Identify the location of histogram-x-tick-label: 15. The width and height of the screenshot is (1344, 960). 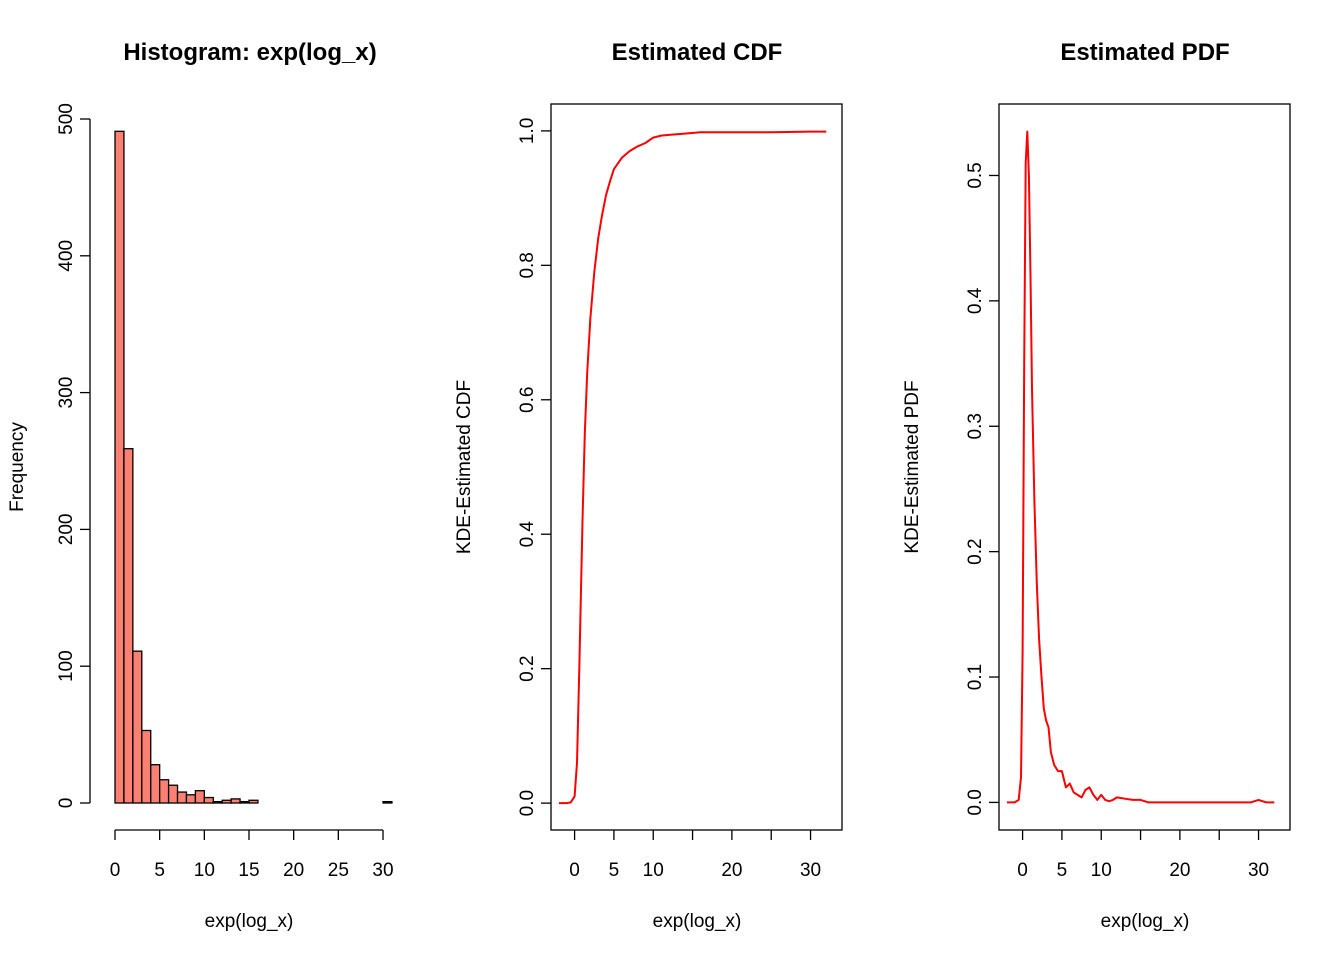
(248, 870).